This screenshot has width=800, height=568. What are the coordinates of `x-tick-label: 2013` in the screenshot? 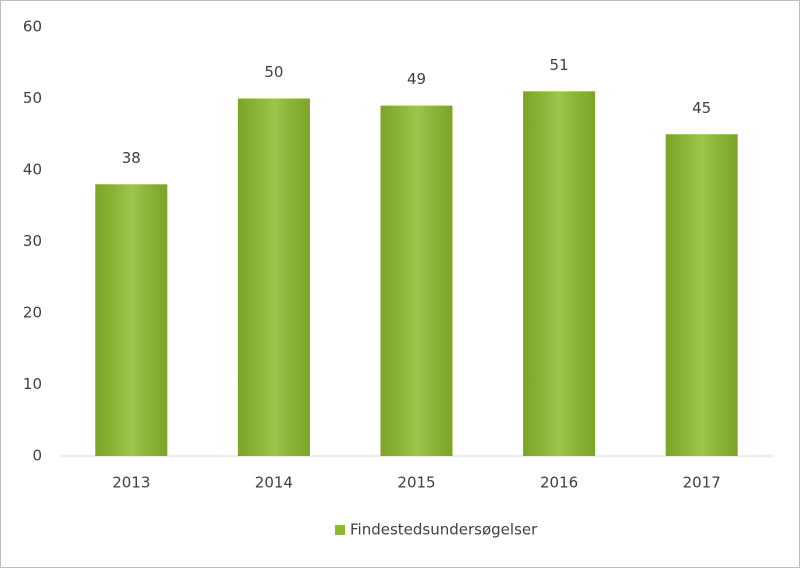 It's located at (131, 483).